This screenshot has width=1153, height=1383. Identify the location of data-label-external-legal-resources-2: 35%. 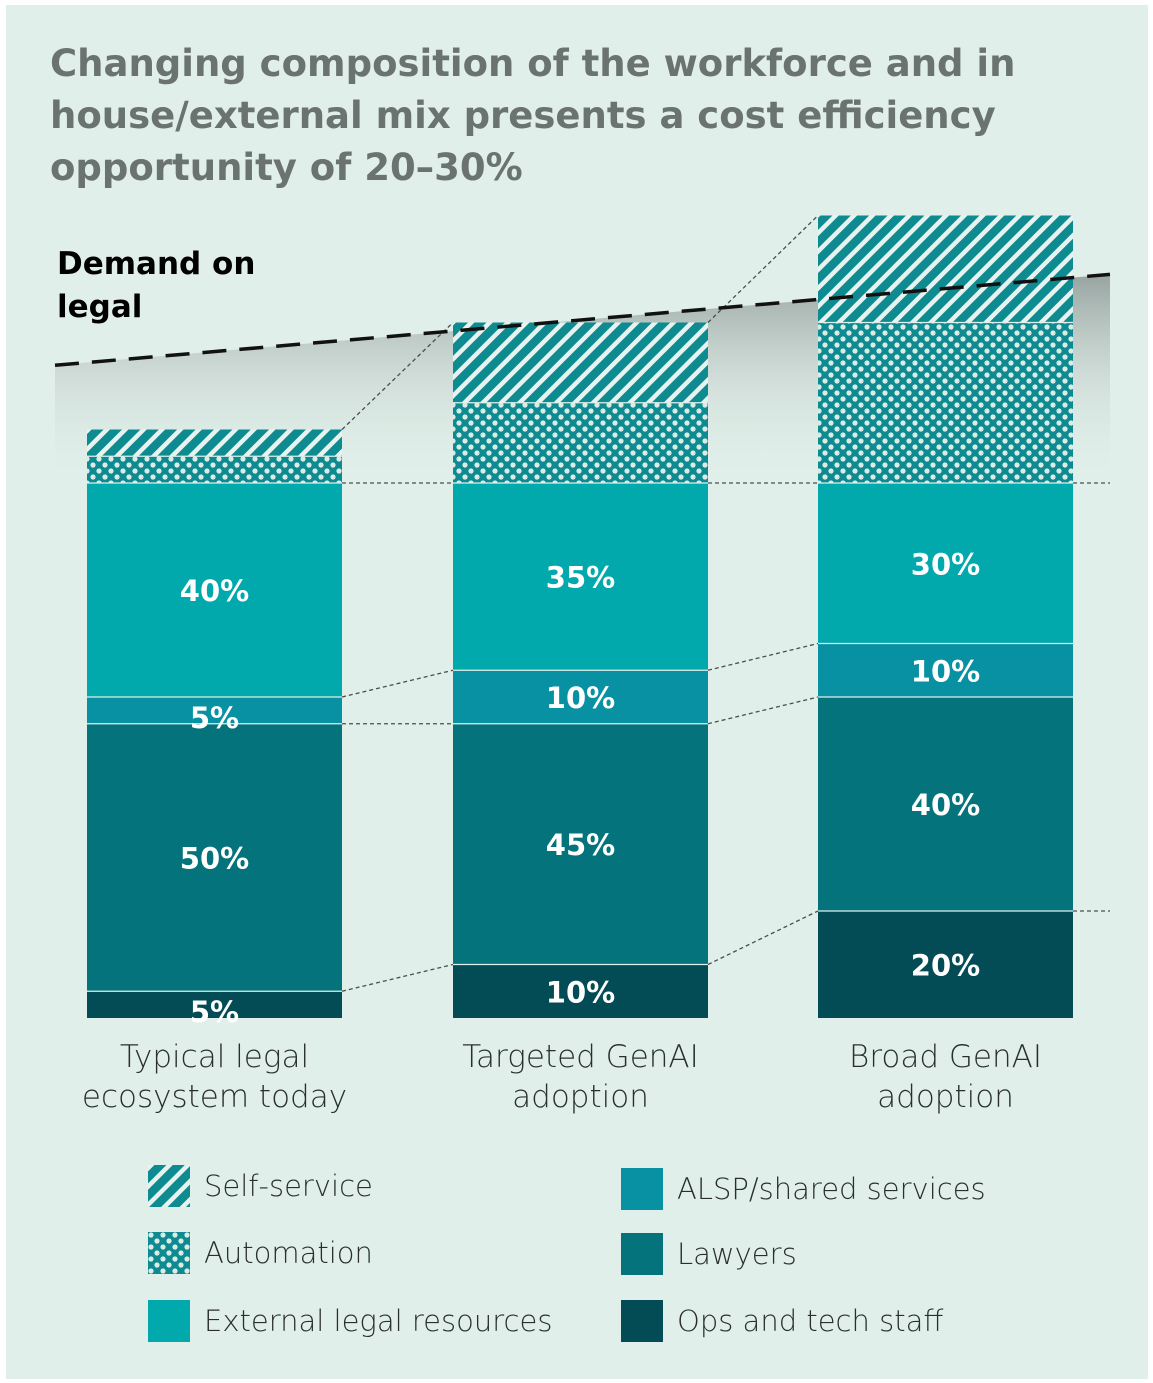
(580, 578).